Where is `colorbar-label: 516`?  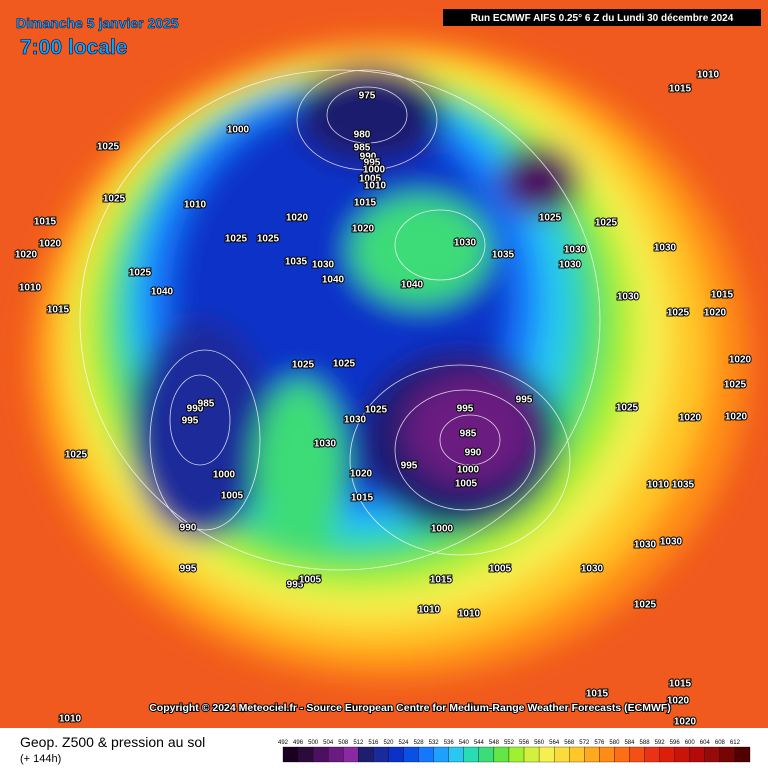 colorbar-label: 516 is located at coordinates (373, 743).